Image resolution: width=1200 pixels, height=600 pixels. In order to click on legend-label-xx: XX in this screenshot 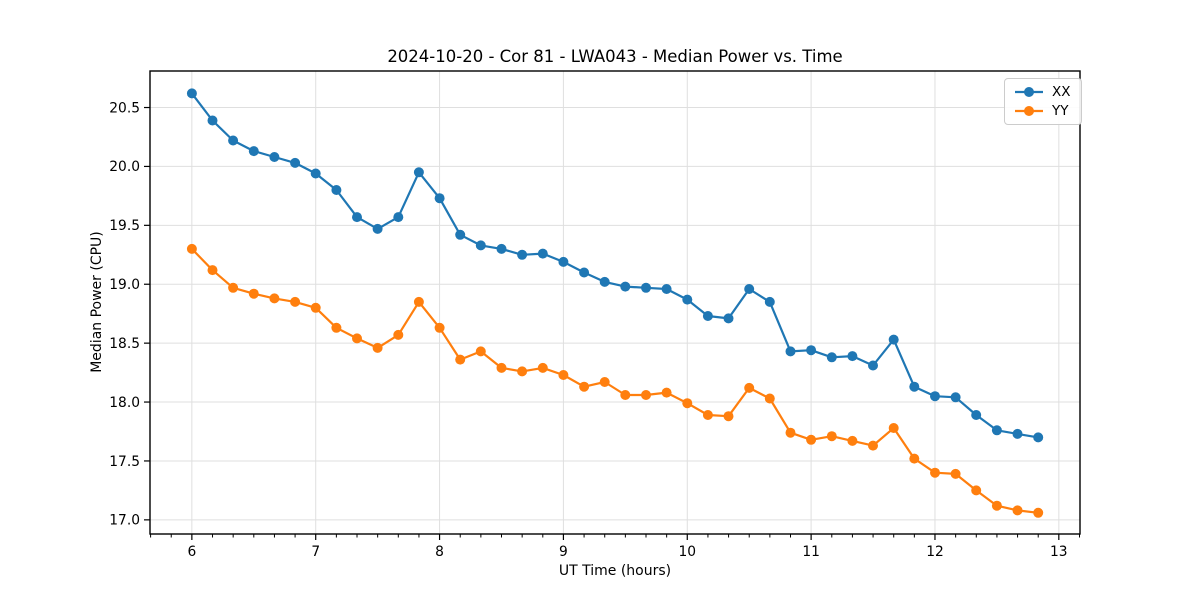, I will do `click(1061, 92)`.